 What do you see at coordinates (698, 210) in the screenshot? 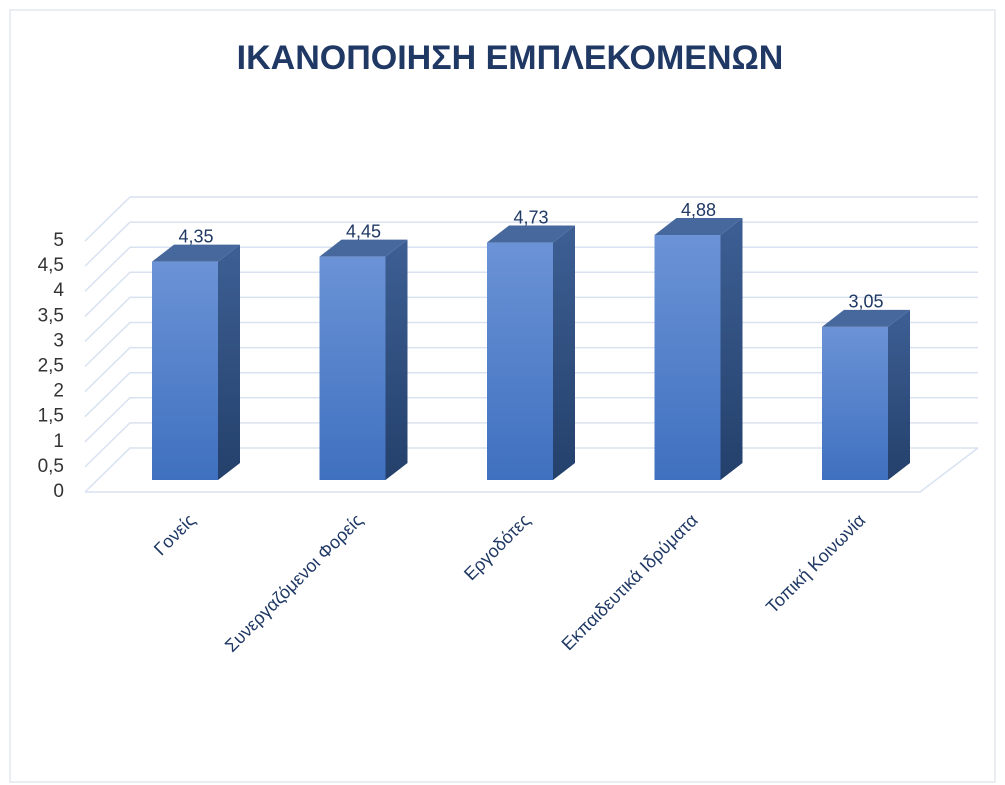
I see `value-label: 4,88` at bounding box center [698, 210].